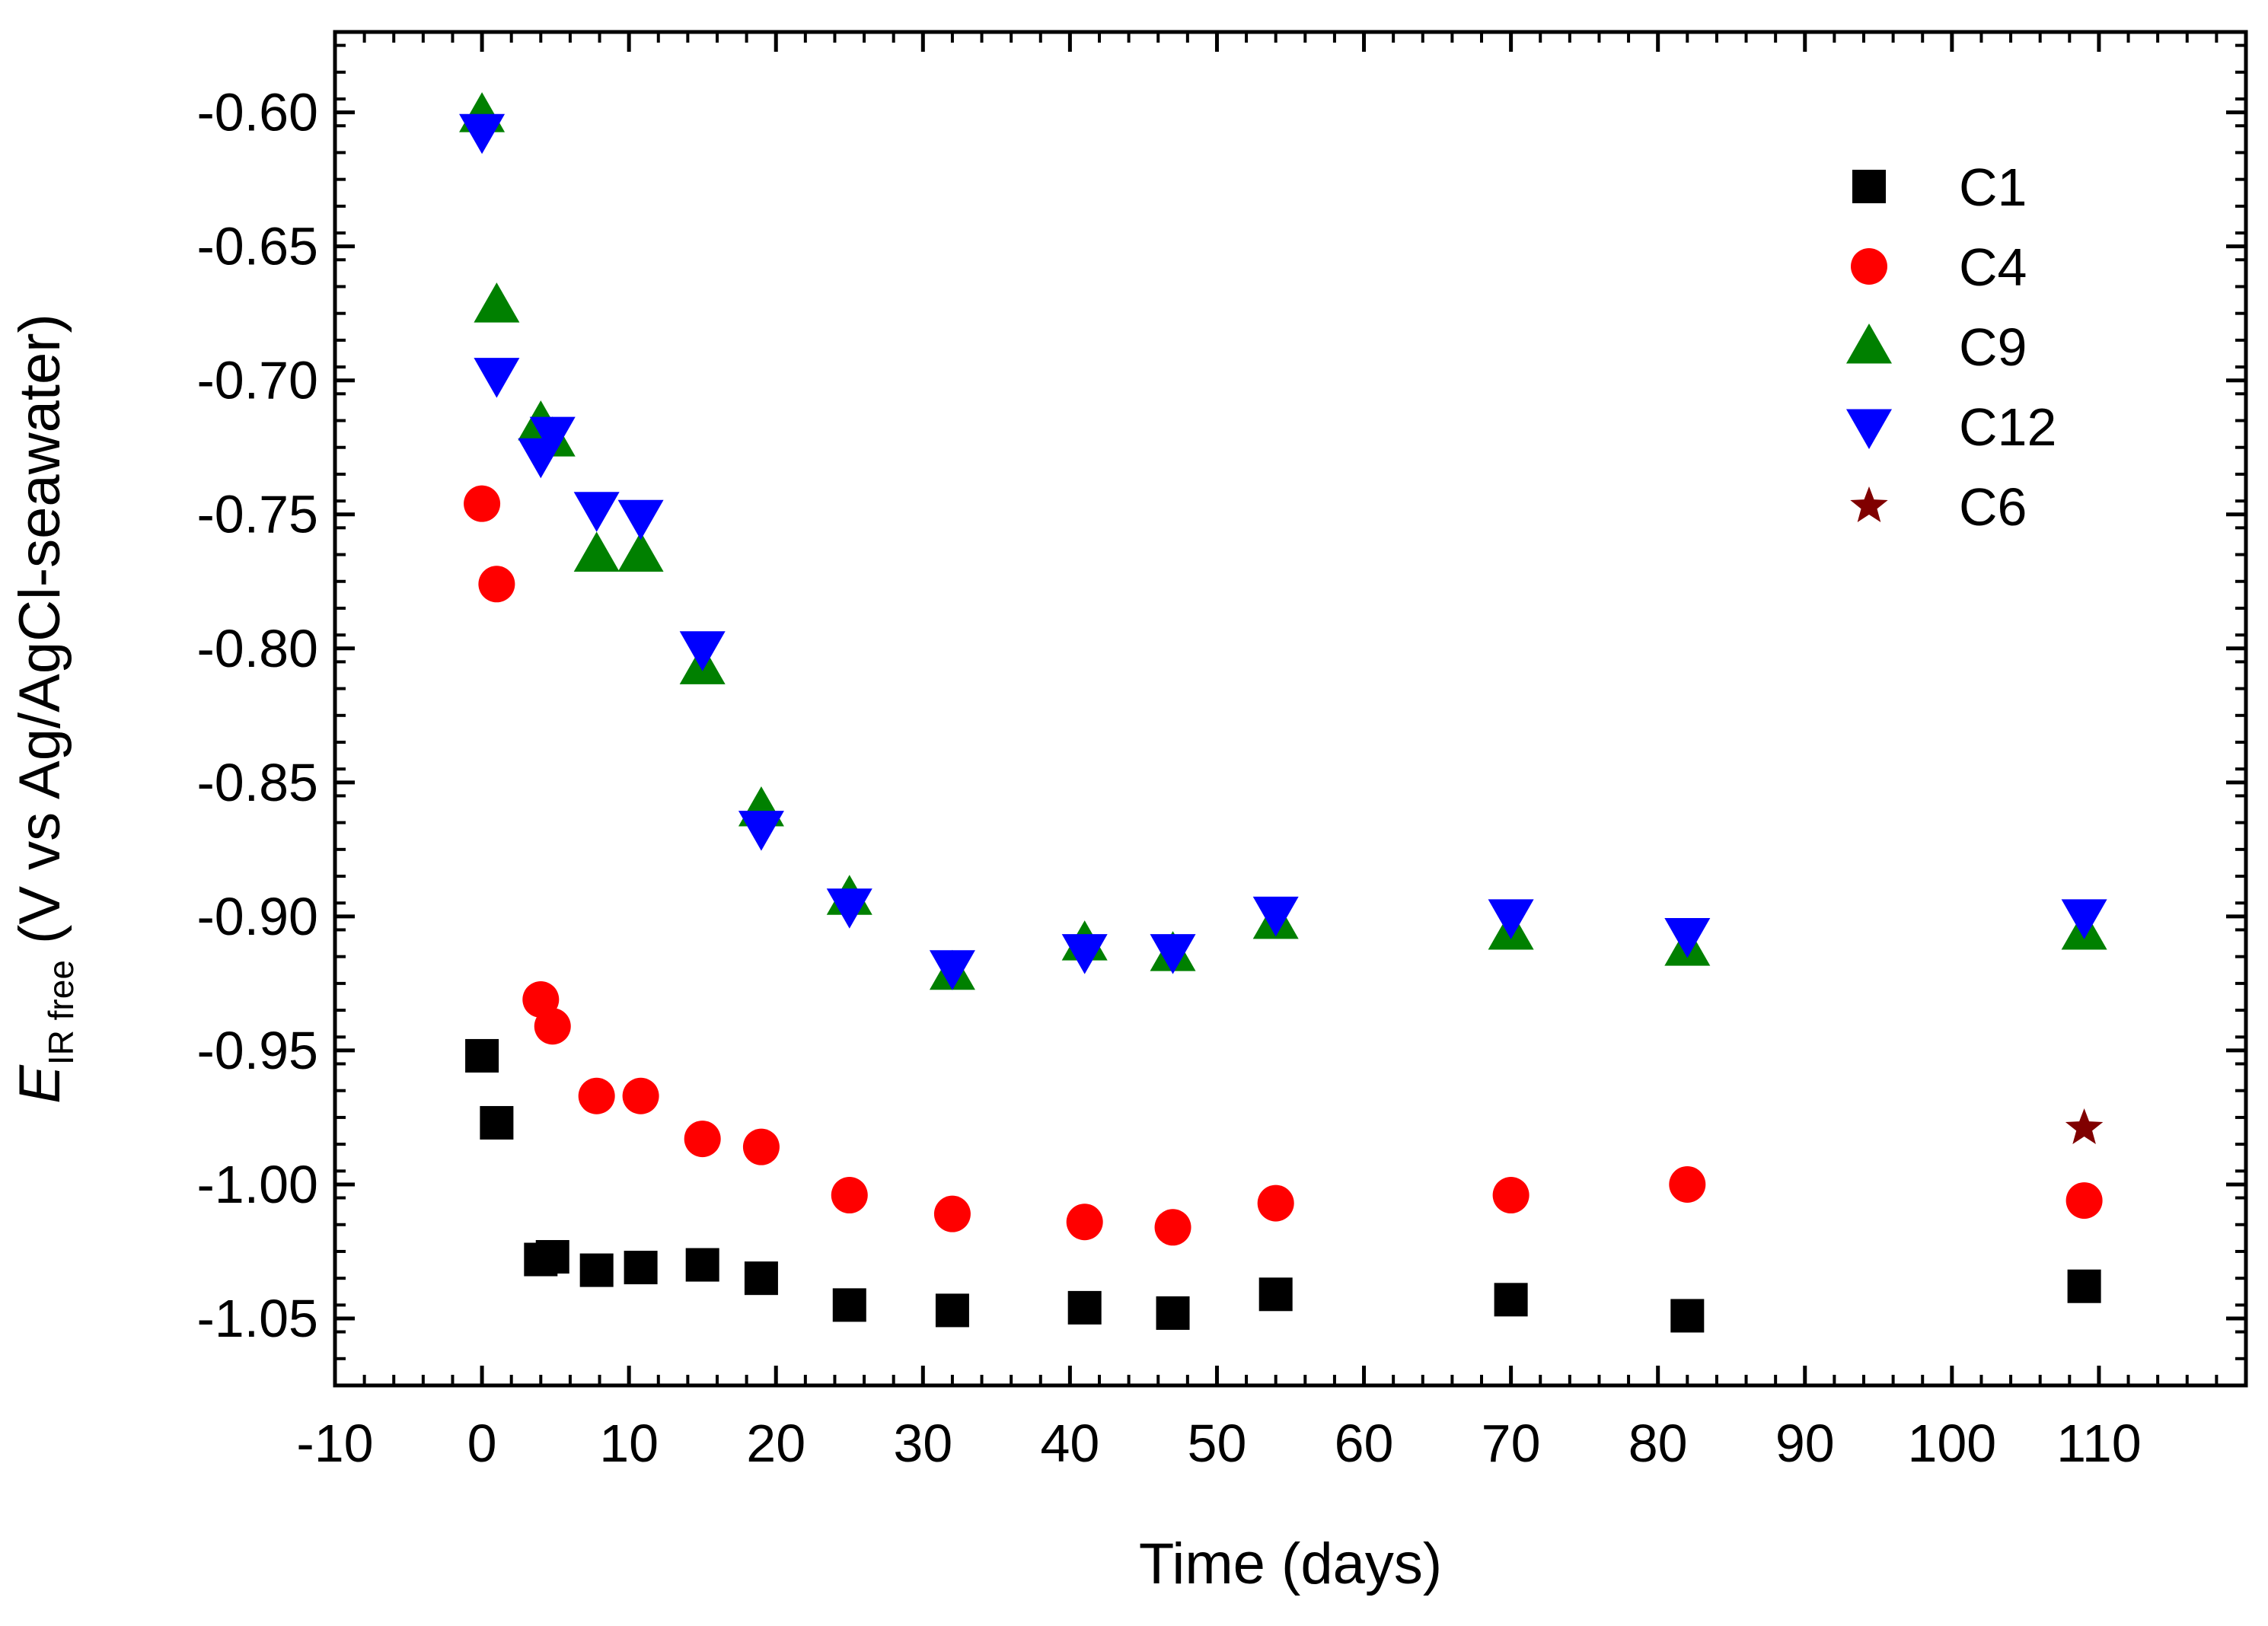 This screenshot has width=2268, height=1626. What do you see at coordinates (1869, 429) in the screenshot?
I see `legend-marker-c12` at bounding box center [1869, 429].